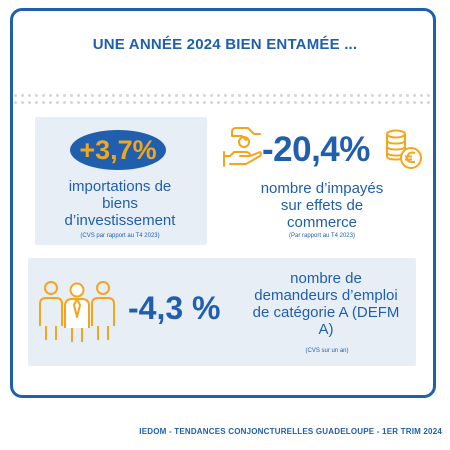 The height and width of the screenshot is (450, 450). Describe the element at coordinates (404, 149) in the screenshot. I see `coins-euro-icon` at that location.